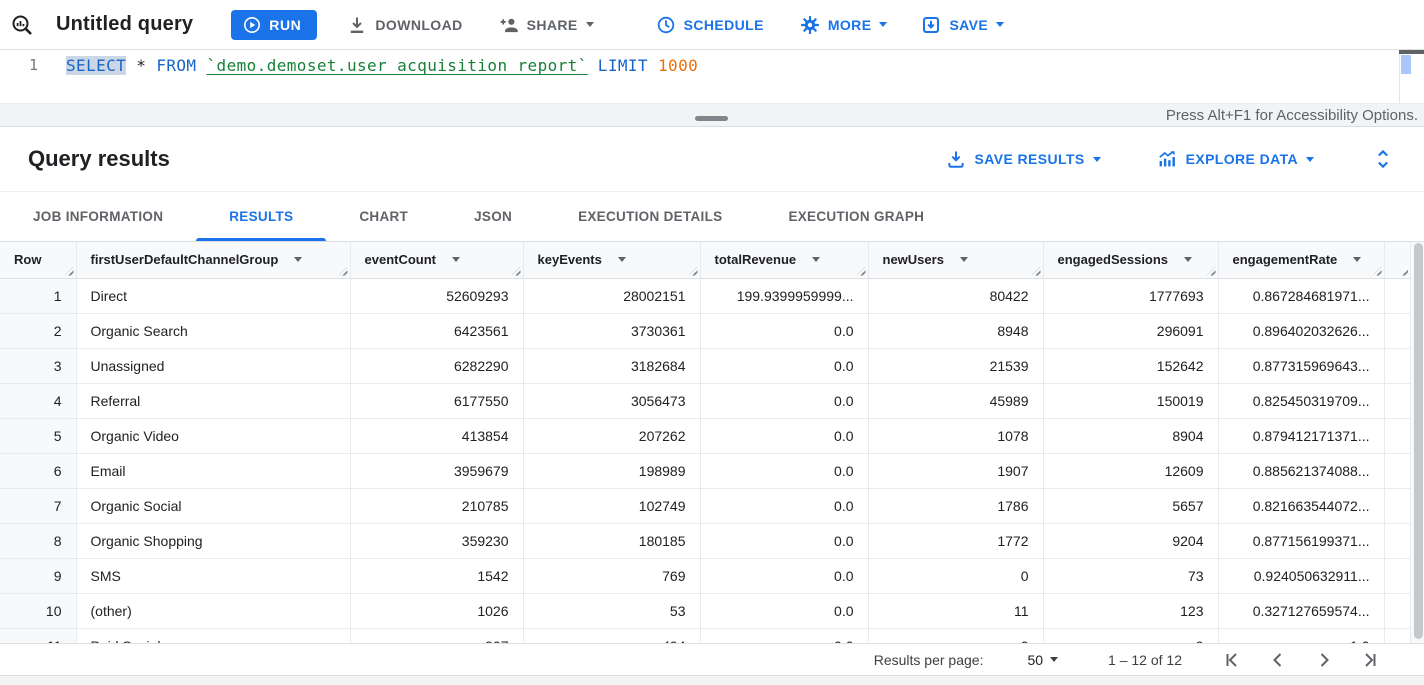 The height and width of the screenshot is (685, 1424). Describe the element at coordinates (784, 260) in the screenshot. I see `column-header-totalRevenue: totalRevenue` at that location.